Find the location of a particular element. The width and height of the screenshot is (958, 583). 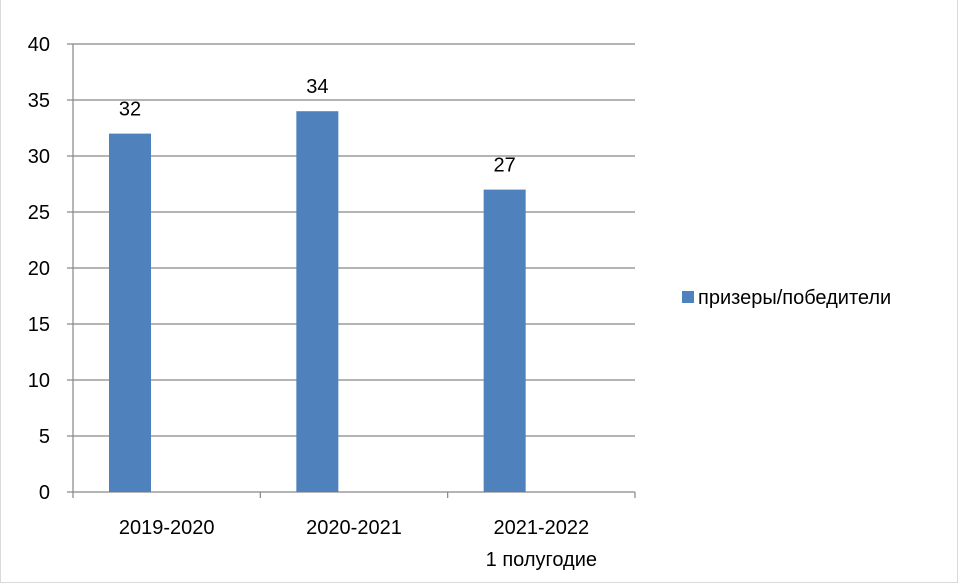

y-tick-label: 10 is located at coordinates (39, 381).